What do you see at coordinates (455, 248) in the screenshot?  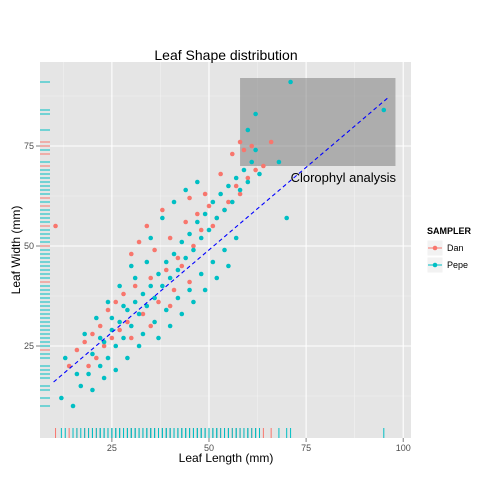 I see `legend-label-dan: Dan` at bounding box center [455, 248].